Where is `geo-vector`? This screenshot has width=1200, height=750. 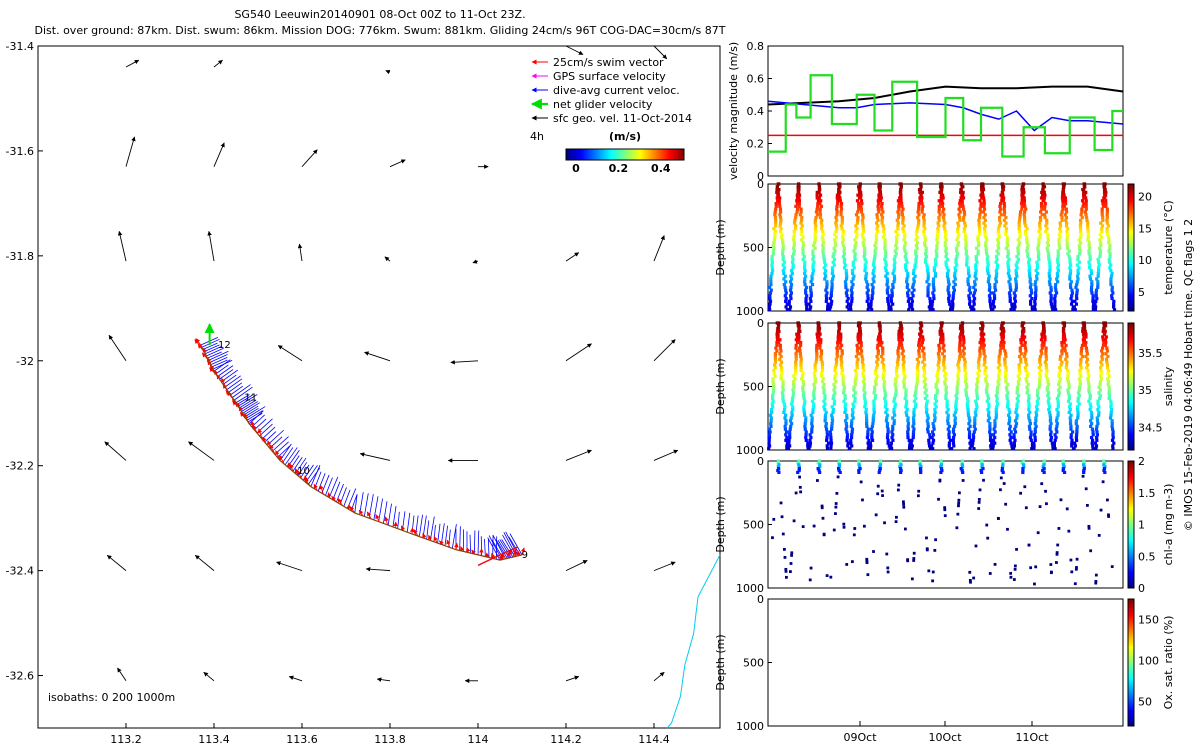
geo-vector is located at coordinates (388, 72).